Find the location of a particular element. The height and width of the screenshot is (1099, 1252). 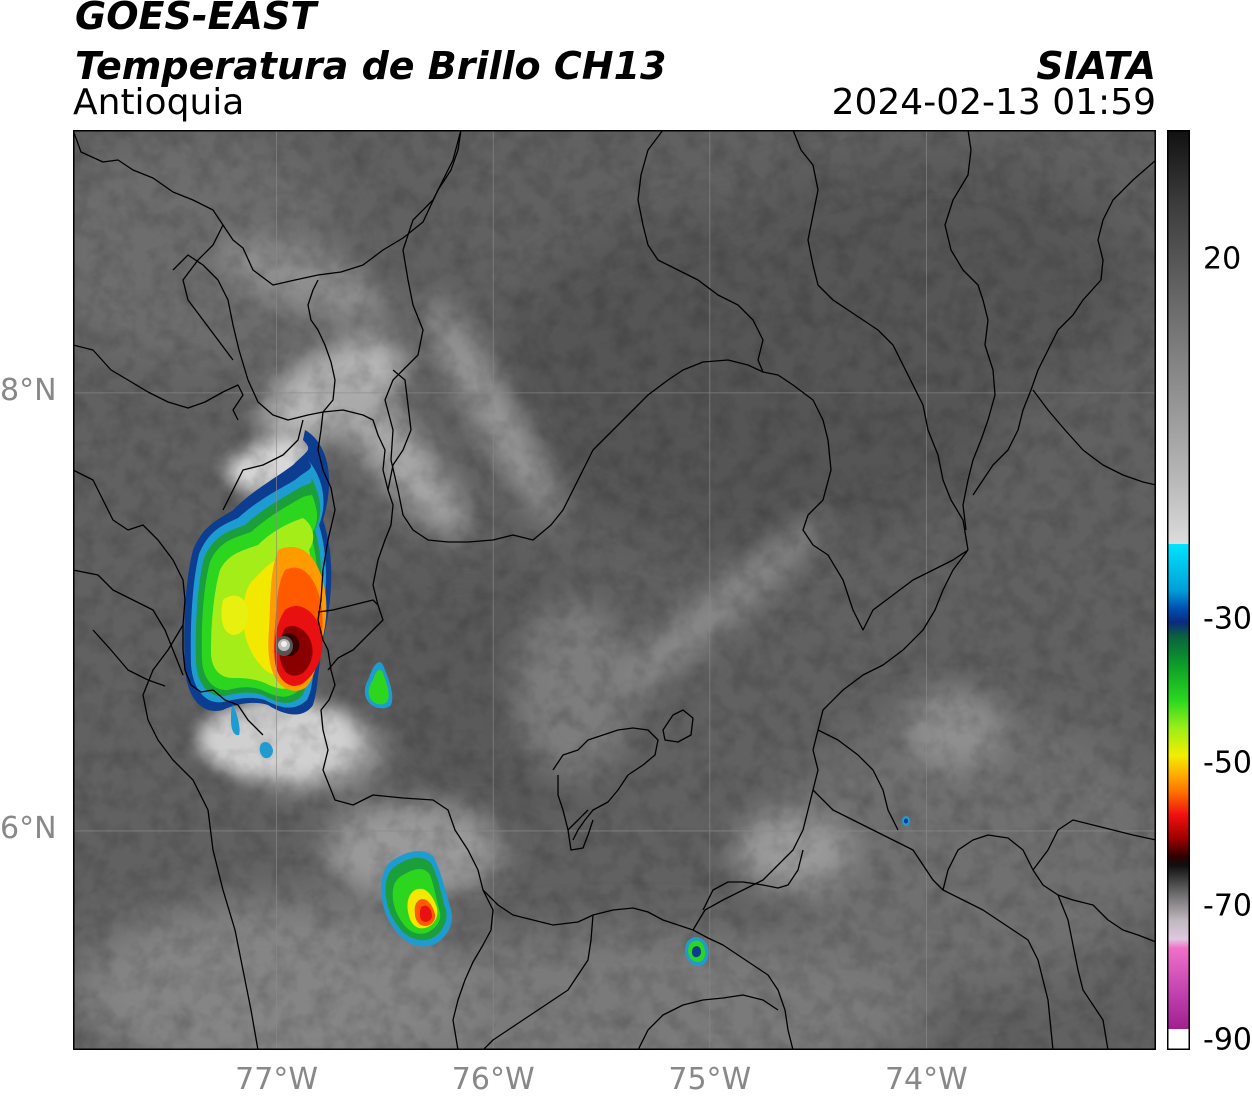

datetime-label: 2024-02-13 01:59 is located at coordinates (993, 102).